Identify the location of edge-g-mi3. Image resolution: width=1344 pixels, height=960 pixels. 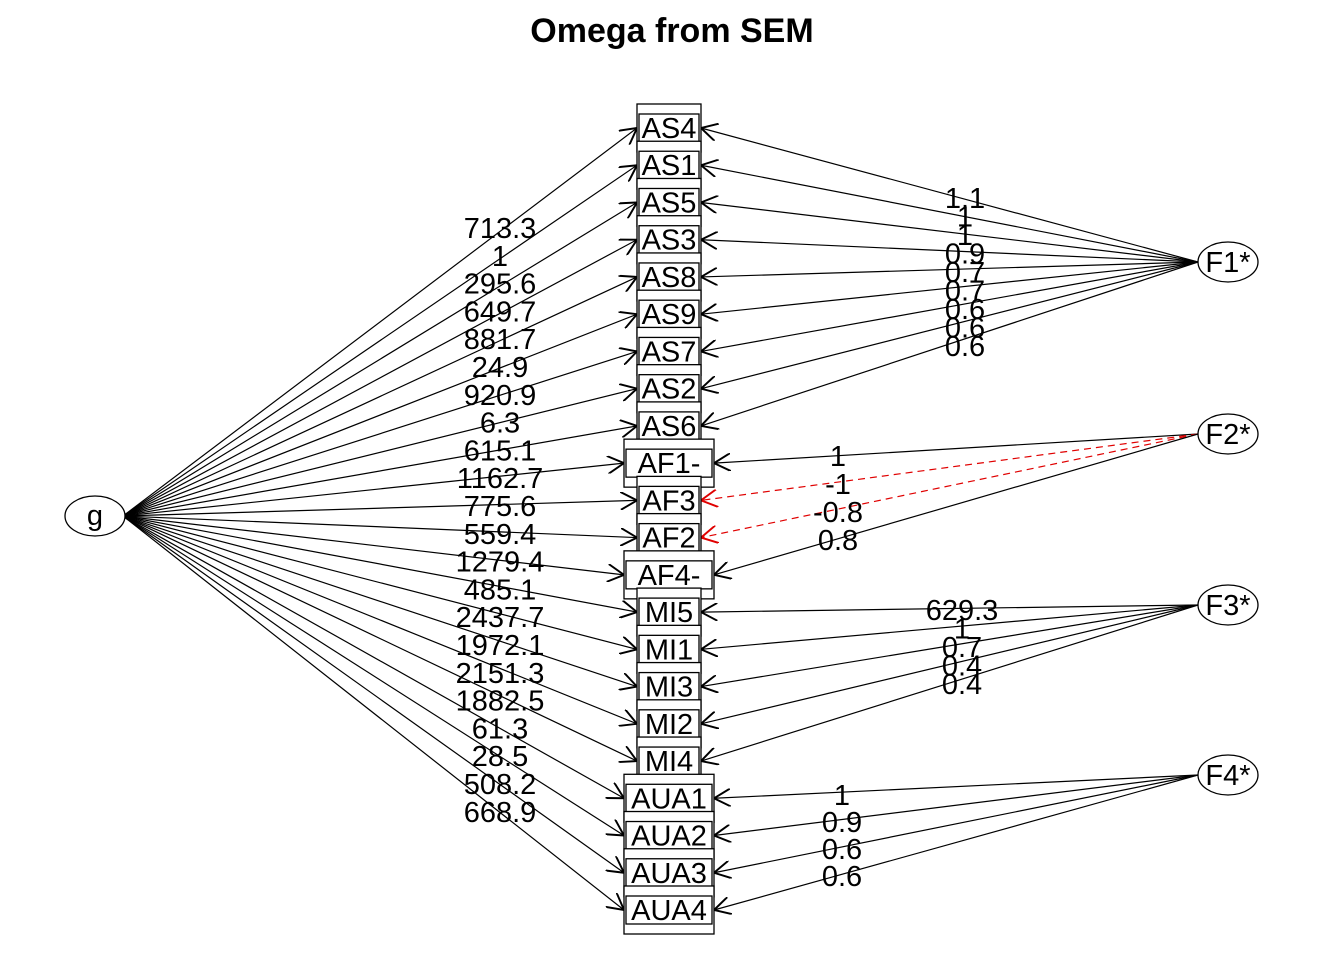
(379, 601).